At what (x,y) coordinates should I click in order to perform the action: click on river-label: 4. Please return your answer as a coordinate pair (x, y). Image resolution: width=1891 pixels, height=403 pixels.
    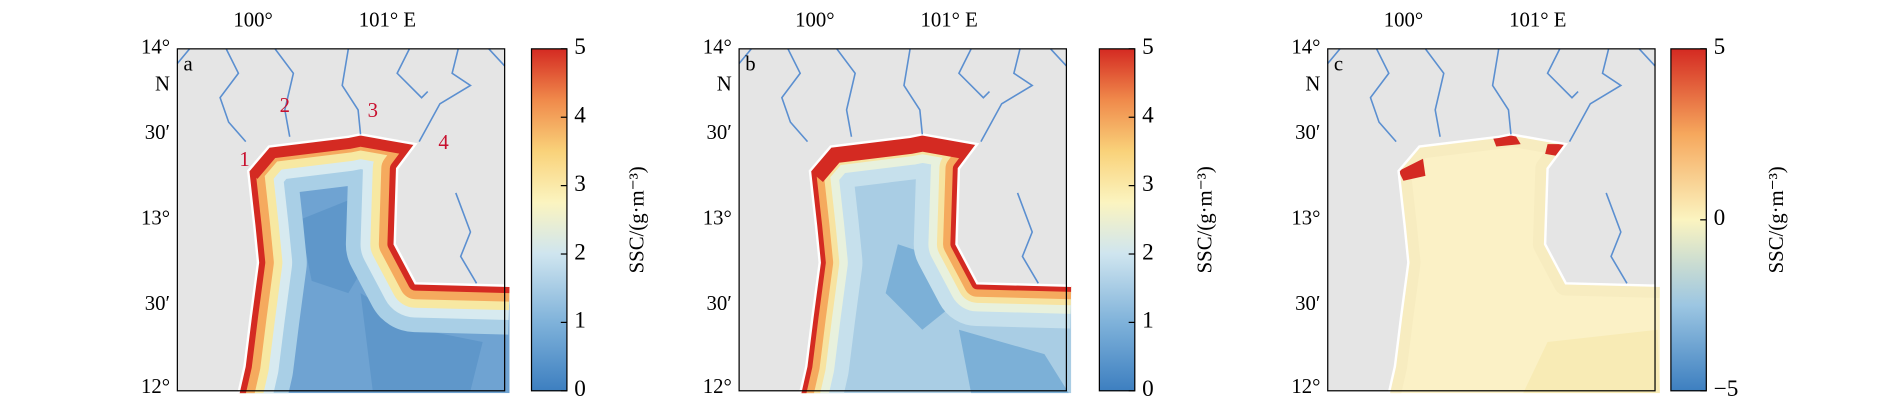
    Looking at the image, I should click on (443, 143).